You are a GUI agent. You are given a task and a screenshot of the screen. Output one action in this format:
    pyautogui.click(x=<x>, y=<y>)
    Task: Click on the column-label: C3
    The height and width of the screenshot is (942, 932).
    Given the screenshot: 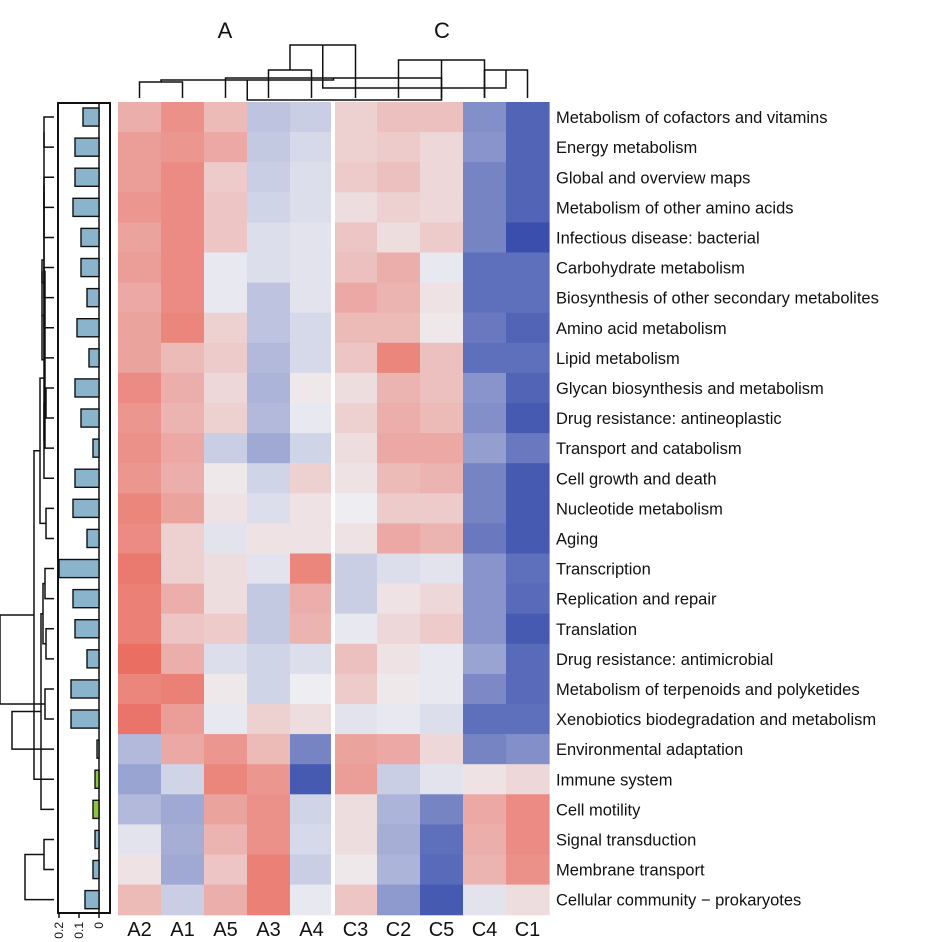 What is the action you would take?
    pyautogui.click(x=356, y=930)
    